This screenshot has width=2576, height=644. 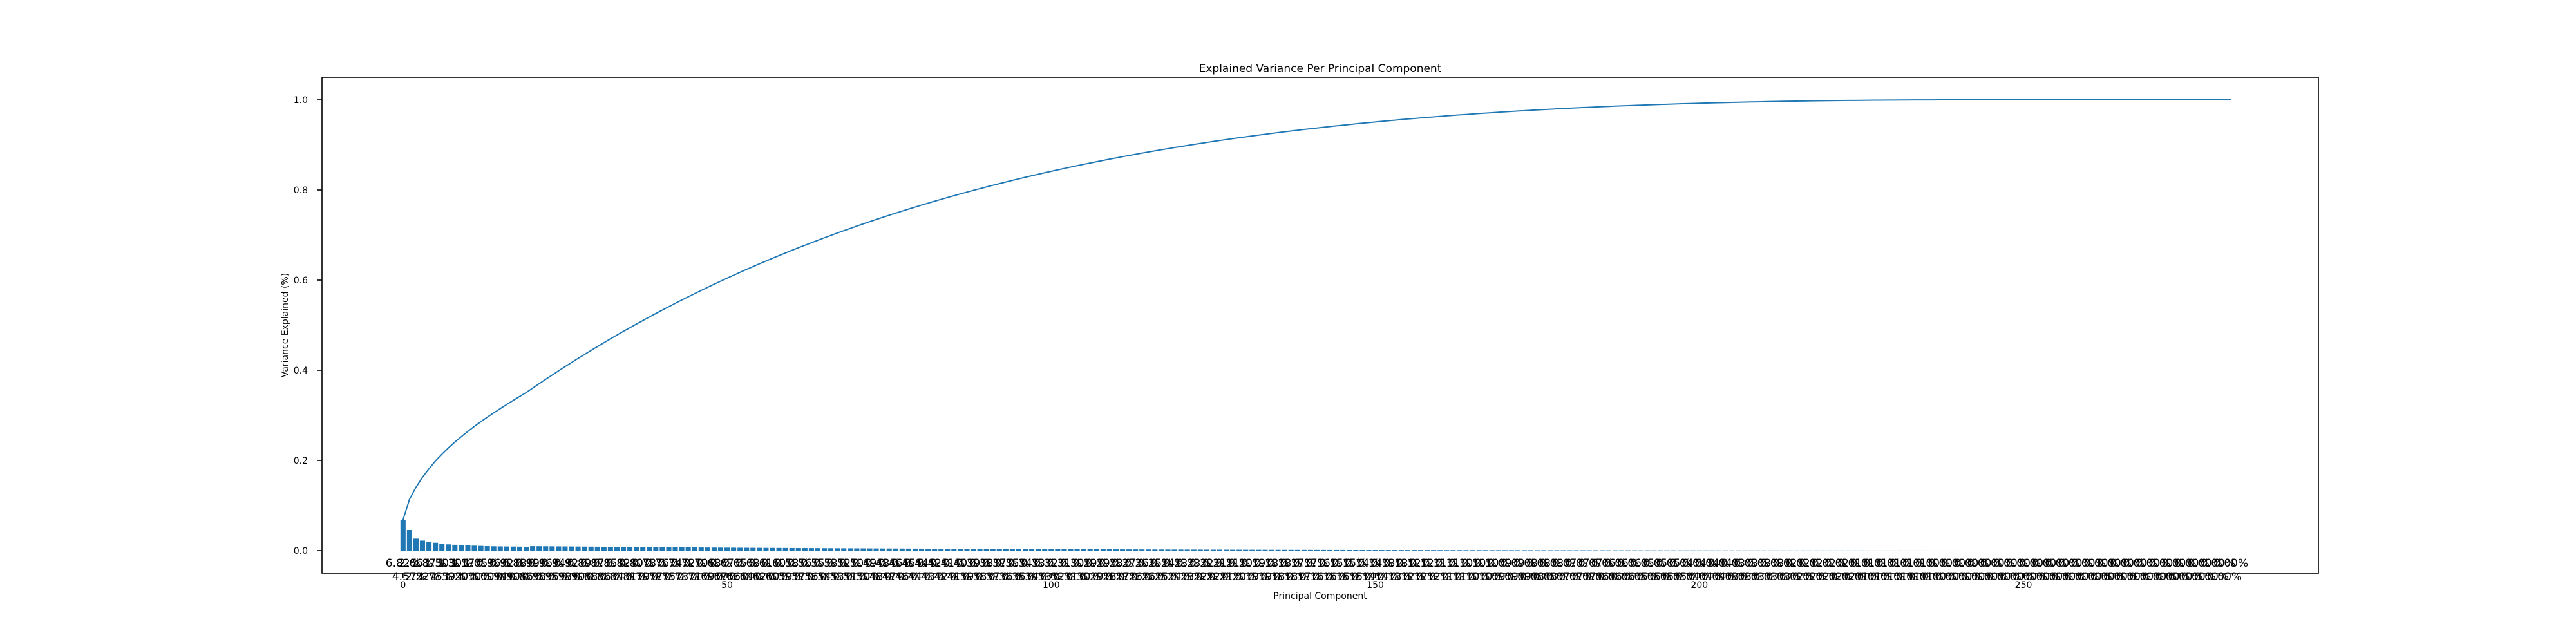 What do you see at coordinates (519, 563) in the screenshot?
I see `bar-value-label: 0.88%` at bounding box center [519, 563].